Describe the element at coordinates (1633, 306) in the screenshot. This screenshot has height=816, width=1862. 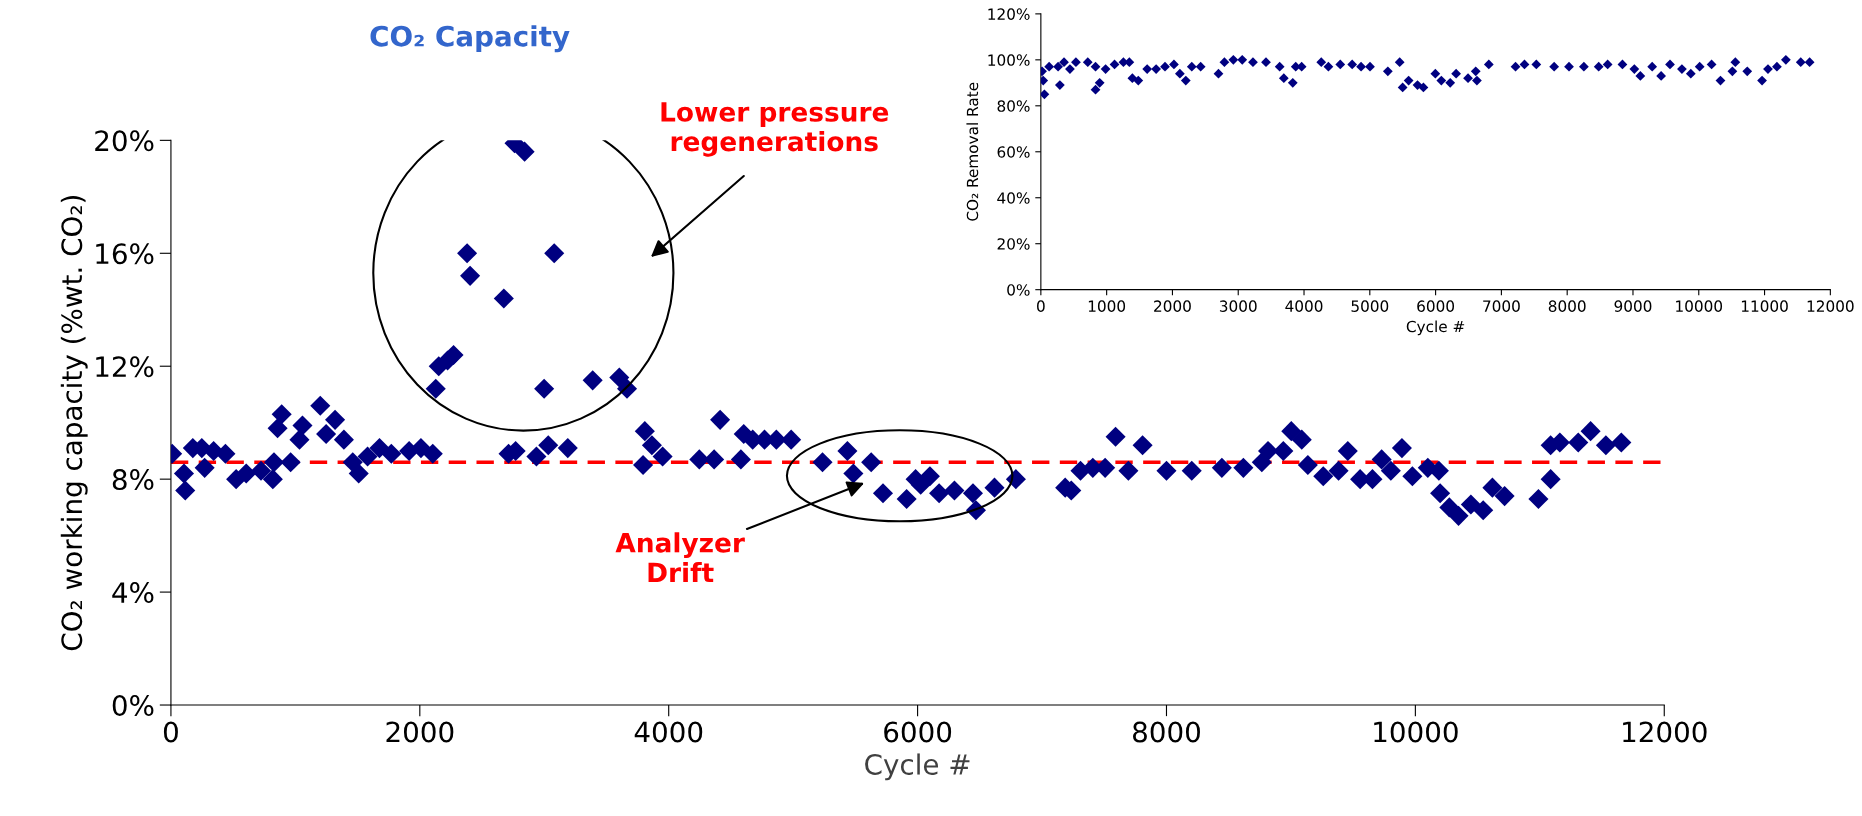
I see `x-tick-label: 9000` at that location.